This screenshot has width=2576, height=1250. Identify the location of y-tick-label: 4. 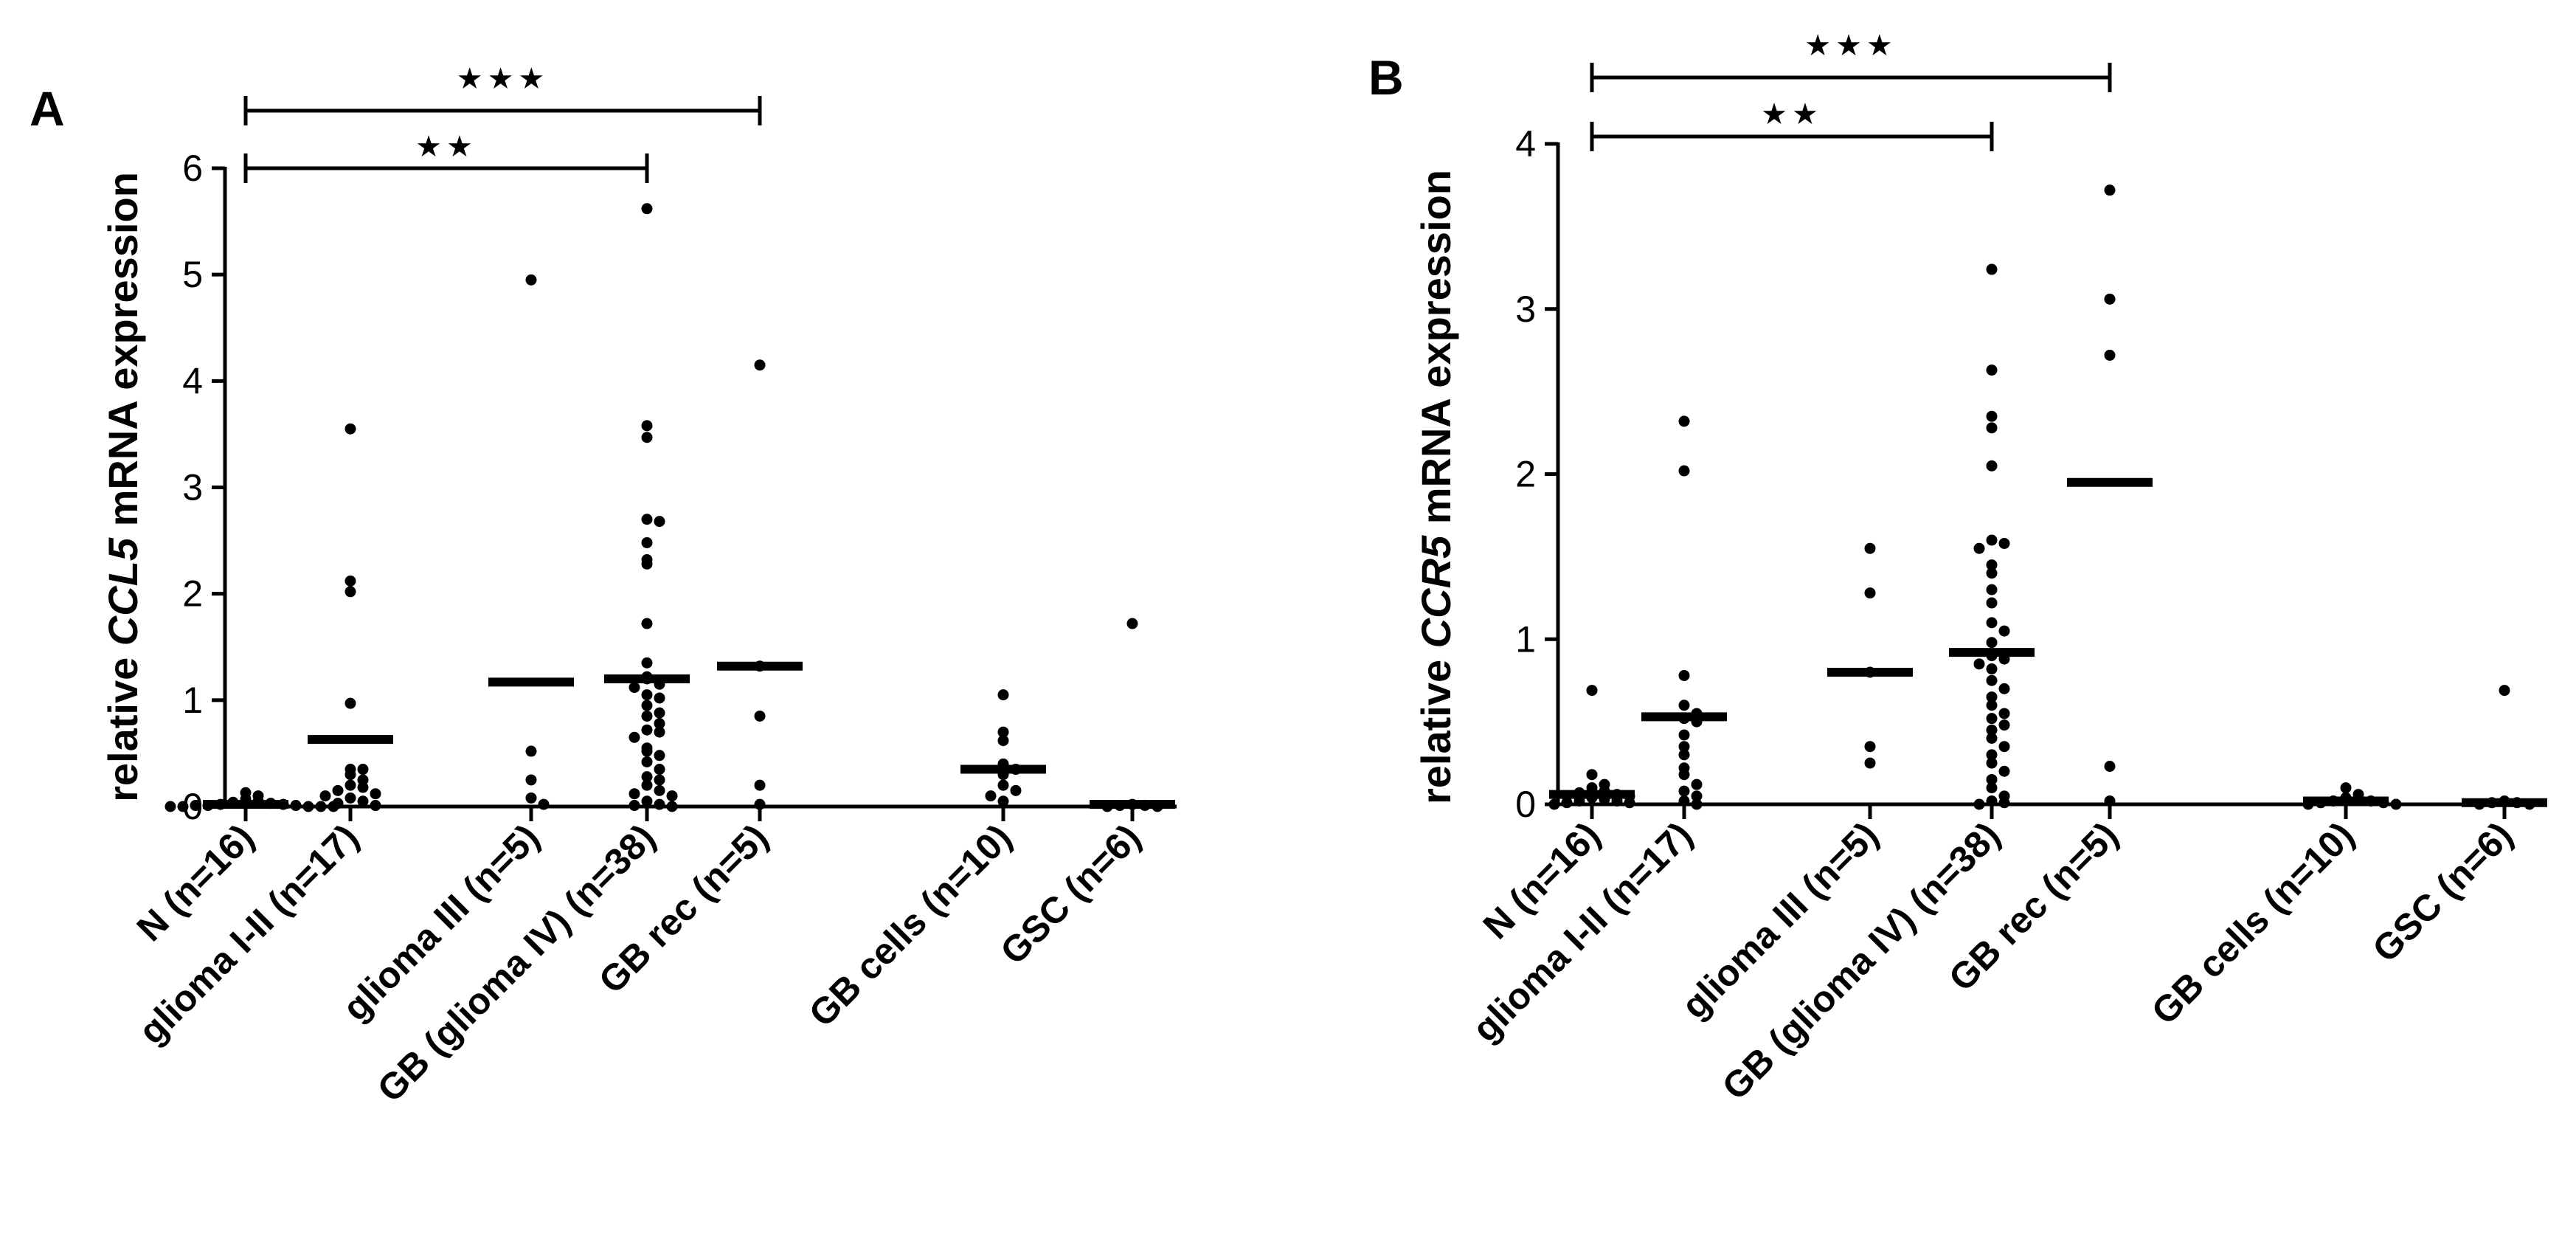
(1526, 144).